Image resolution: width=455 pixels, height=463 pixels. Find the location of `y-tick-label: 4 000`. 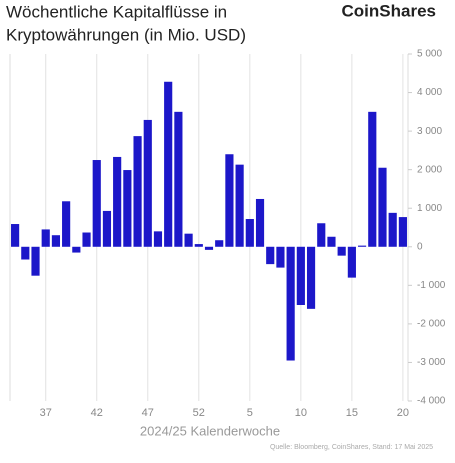

y-tick-label: 4 000 is located at coordinates (429, 92).